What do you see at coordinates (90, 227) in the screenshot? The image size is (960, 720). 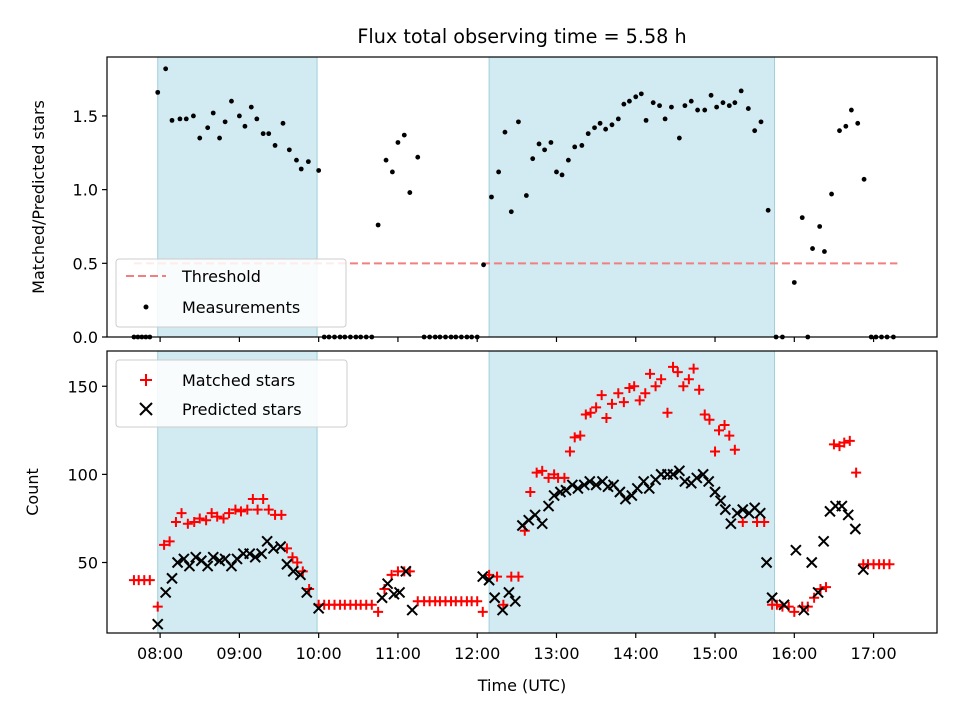 I see `top-y-axis: 0.0 0.5 1.0 1.5` at bounding box center [90, 227].